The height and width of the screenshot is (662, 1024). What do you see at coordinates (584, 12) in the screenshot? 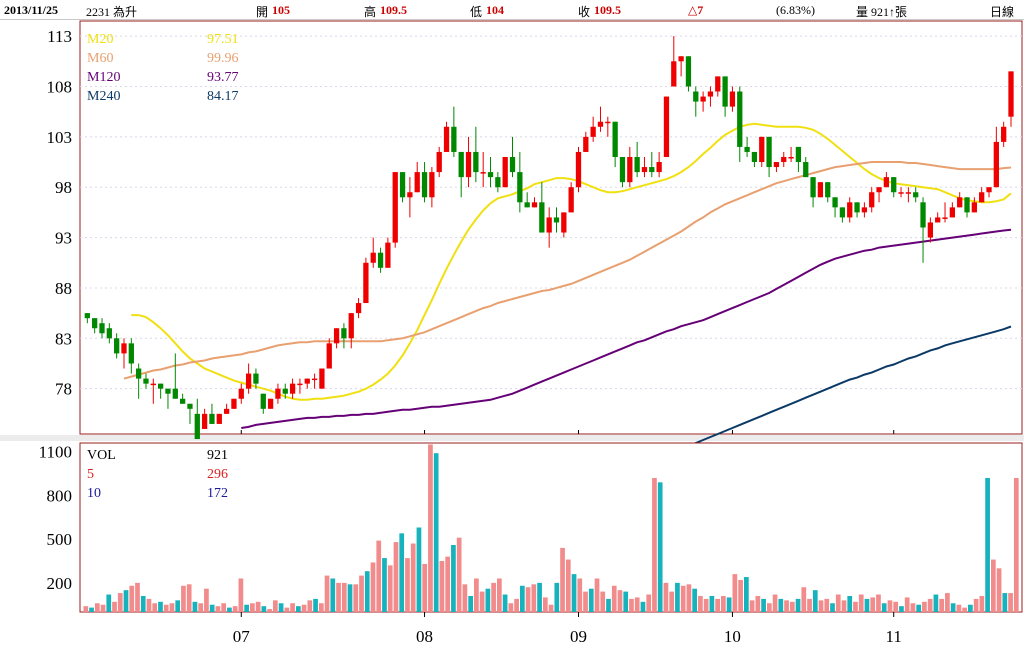
I see `close-label: 收` at bounding box center [584, 12].